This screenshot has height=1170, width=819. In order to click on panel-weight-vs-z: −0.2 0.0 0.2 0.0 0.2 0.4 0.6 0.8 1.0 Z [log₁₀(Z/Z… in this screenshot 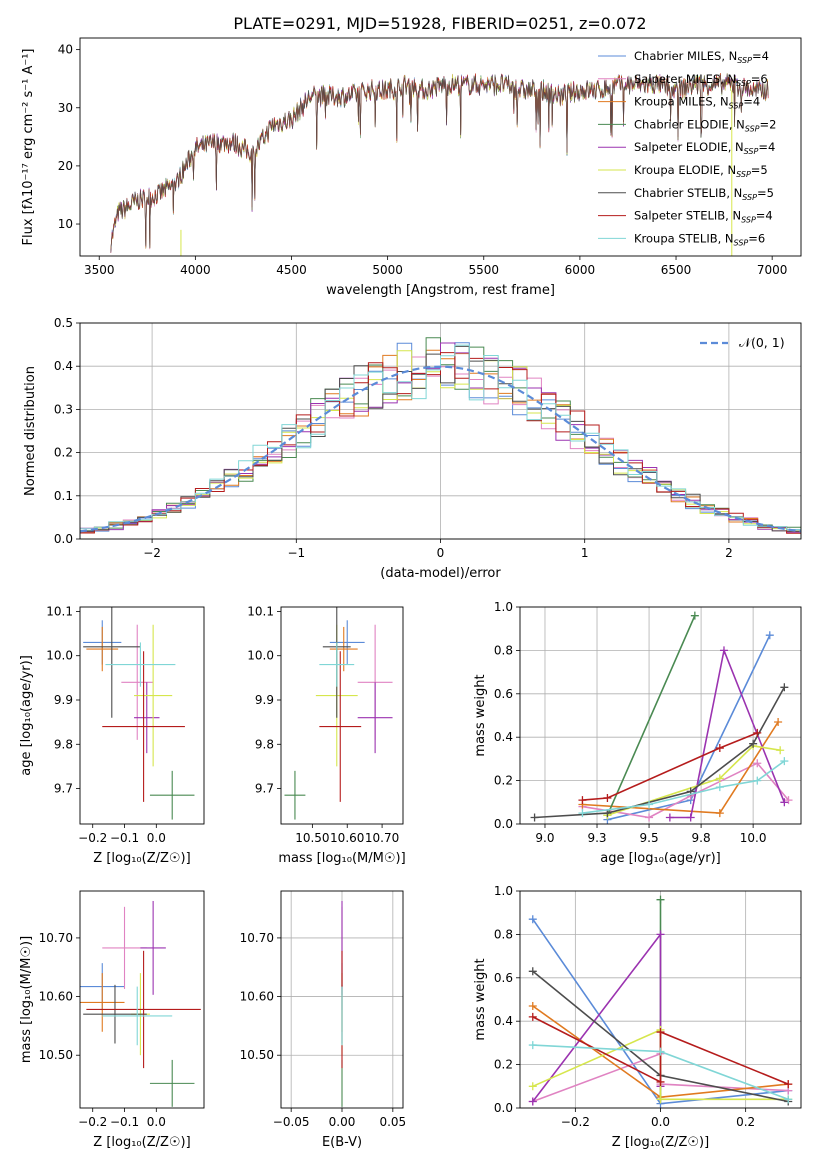, I will do `click(637, 1017)`.